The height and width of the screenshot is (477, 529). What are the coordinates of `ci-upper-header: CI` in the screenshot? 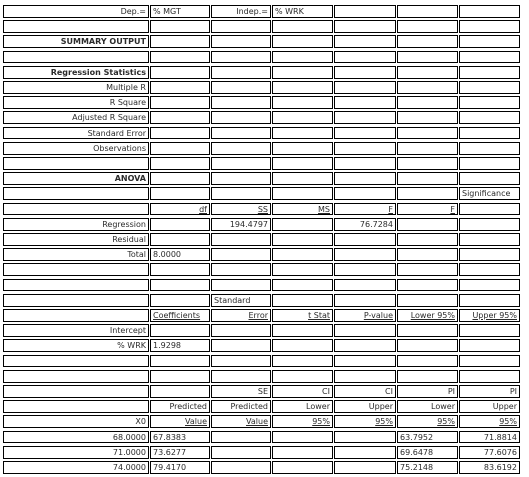 It's located at (365, 391).